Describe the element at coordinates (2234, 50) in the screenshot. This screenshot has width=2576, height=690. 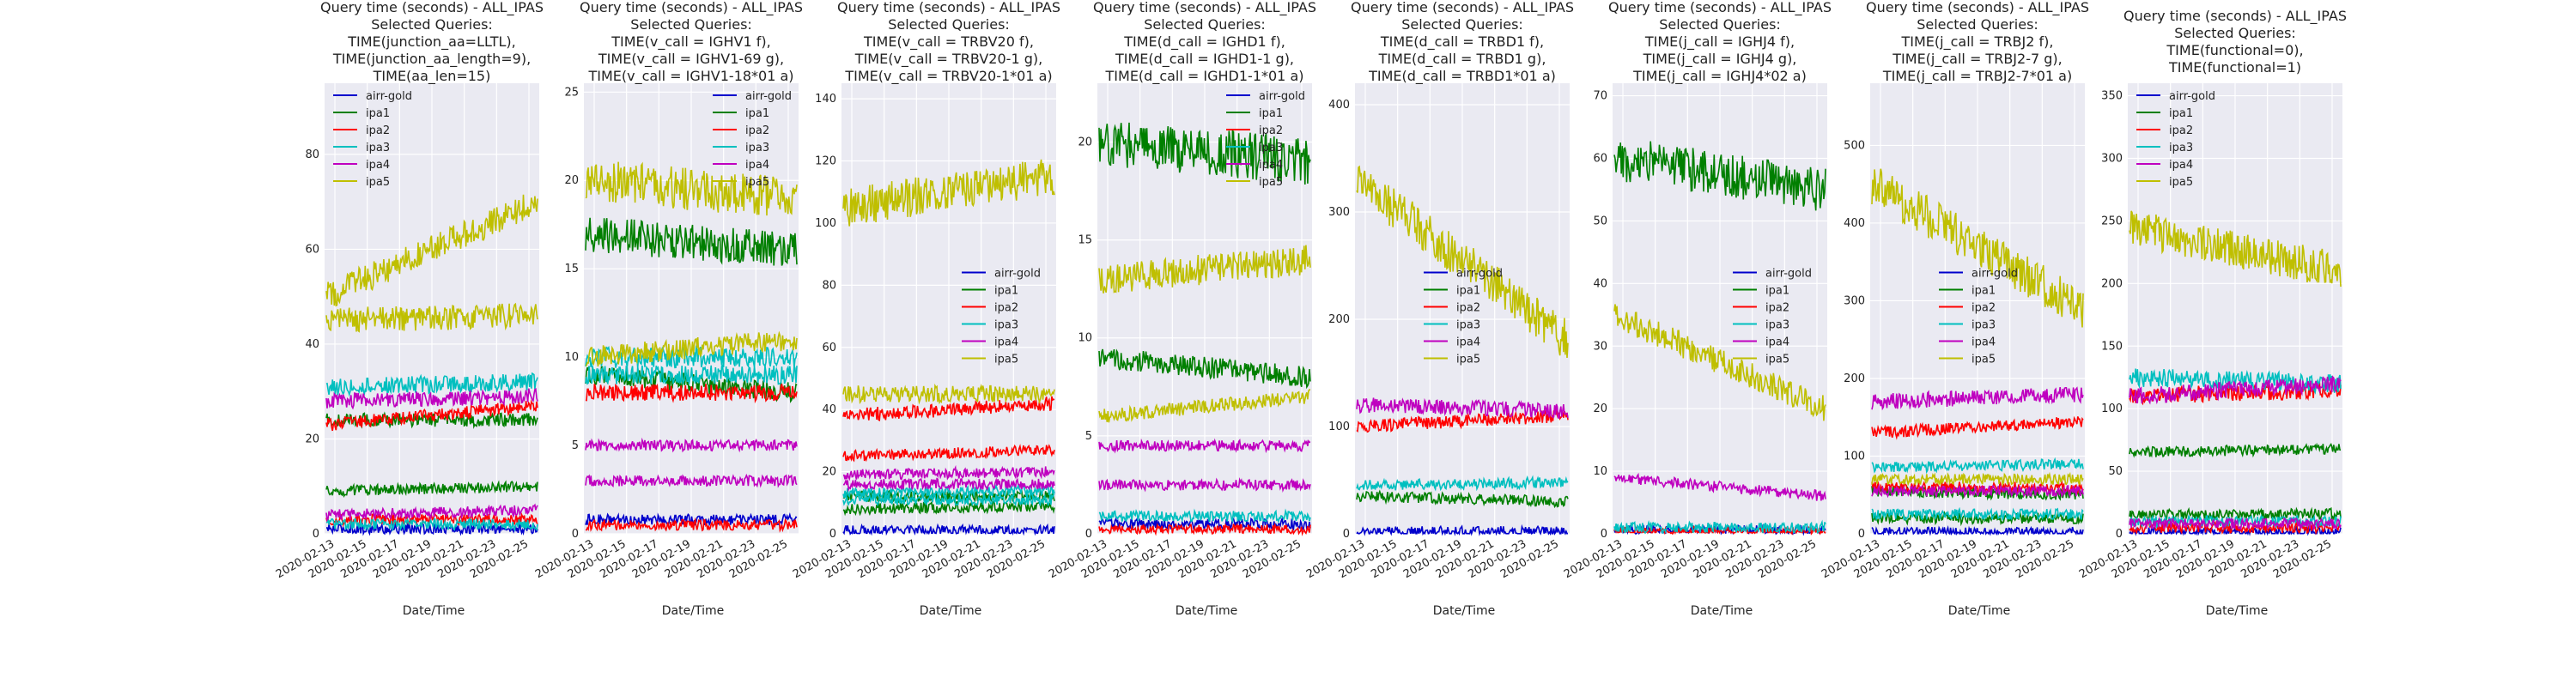
I see `title-line: TIME(functional=0),` at that location.